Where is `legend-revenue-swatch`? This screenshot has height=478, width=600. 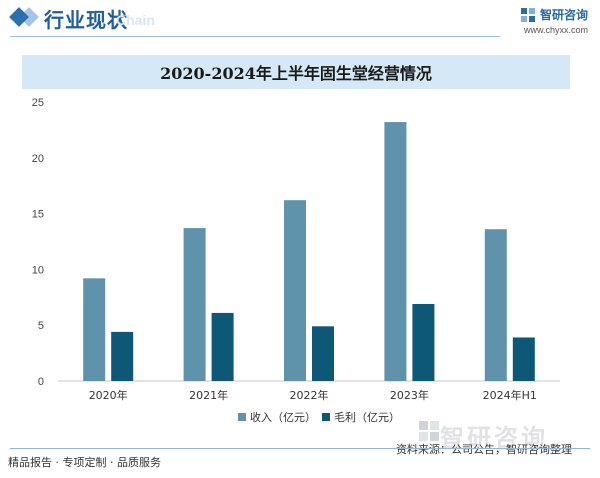
legend-revenue-swatch is located at coordinates (242, 417).